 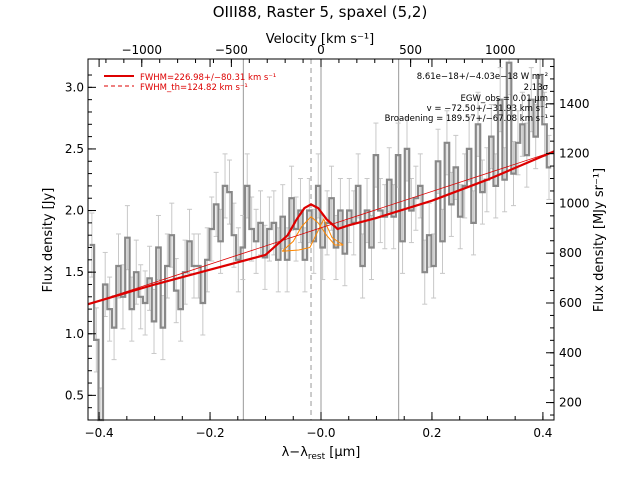 I want to click on top-tick-label: 500, so click(x=410, y=50).